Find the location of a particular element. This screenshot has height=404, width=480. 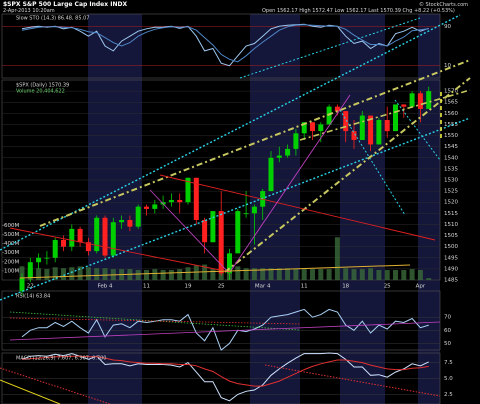

y-tick-label: 90 is located at coordinates (447, 27).